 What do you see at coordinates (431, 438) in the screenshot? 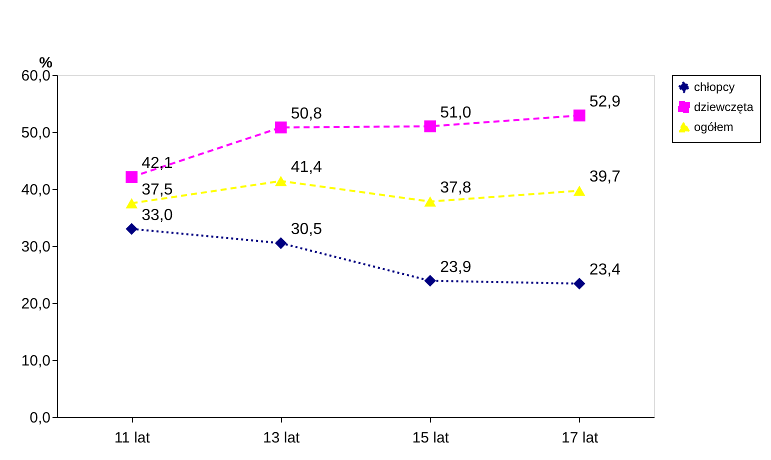
I see `x-tick-label: 15 lat` at bounding box center [431, 438].